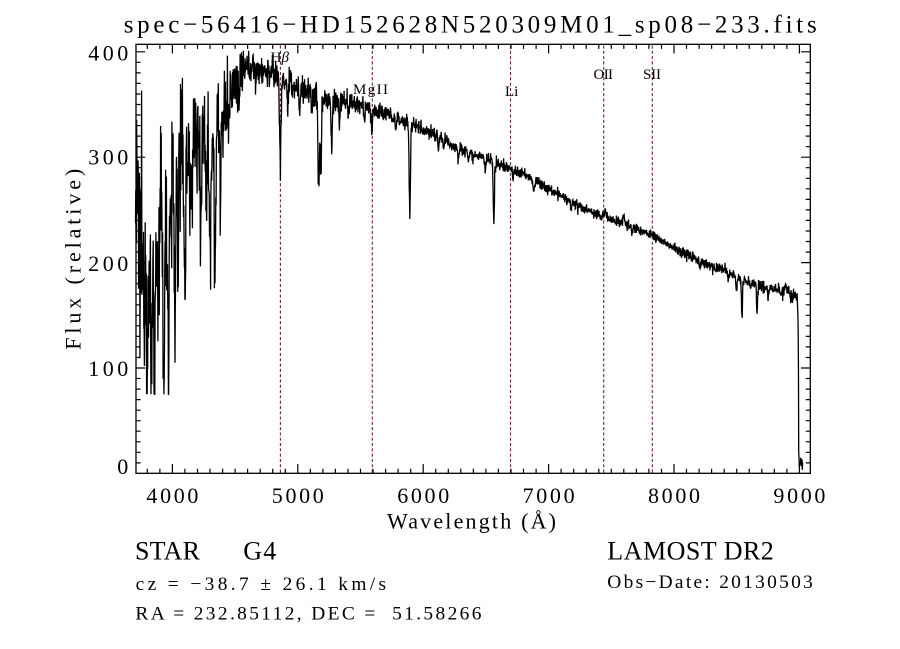 This screenshot has height=649, width=900. Describe the element at coordinates (108, 368) in the screenshot. I see `svg-text: 100` at that location.